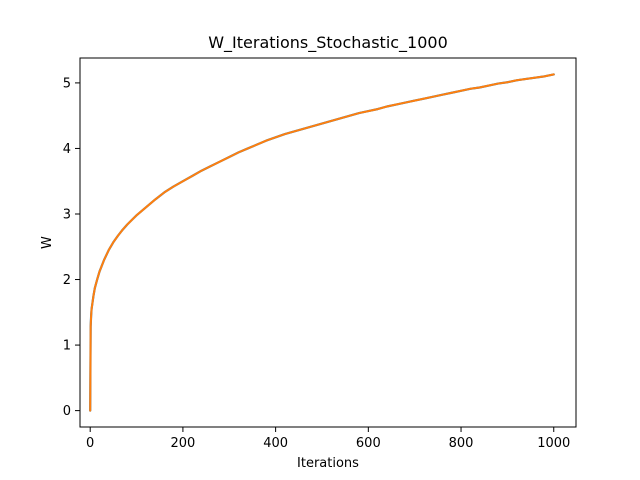 The height and width of the screenshot is (480, 640). I want to click on chart-title: W_Iterations_Stochastic_1000, so click(328, 43).